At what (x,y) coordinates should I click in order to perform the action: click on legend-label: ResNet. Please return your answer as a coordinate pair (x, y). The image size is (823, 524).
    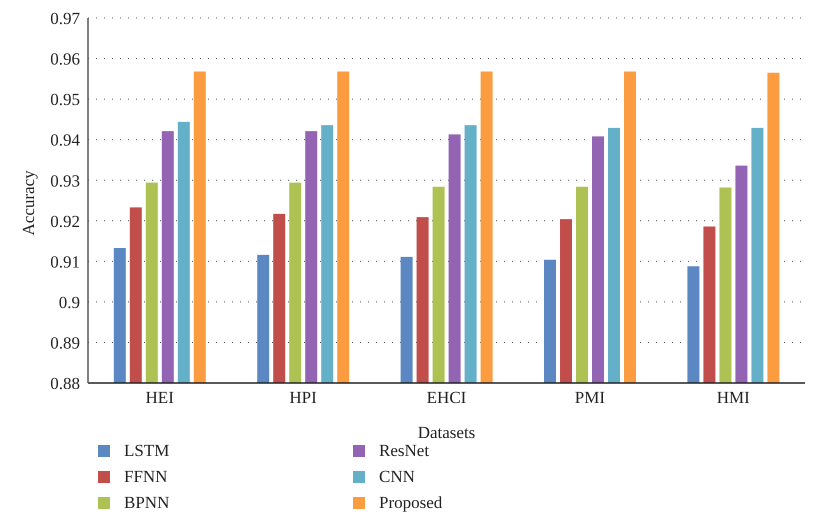
    Looking at the image, I should click on (404, 451).